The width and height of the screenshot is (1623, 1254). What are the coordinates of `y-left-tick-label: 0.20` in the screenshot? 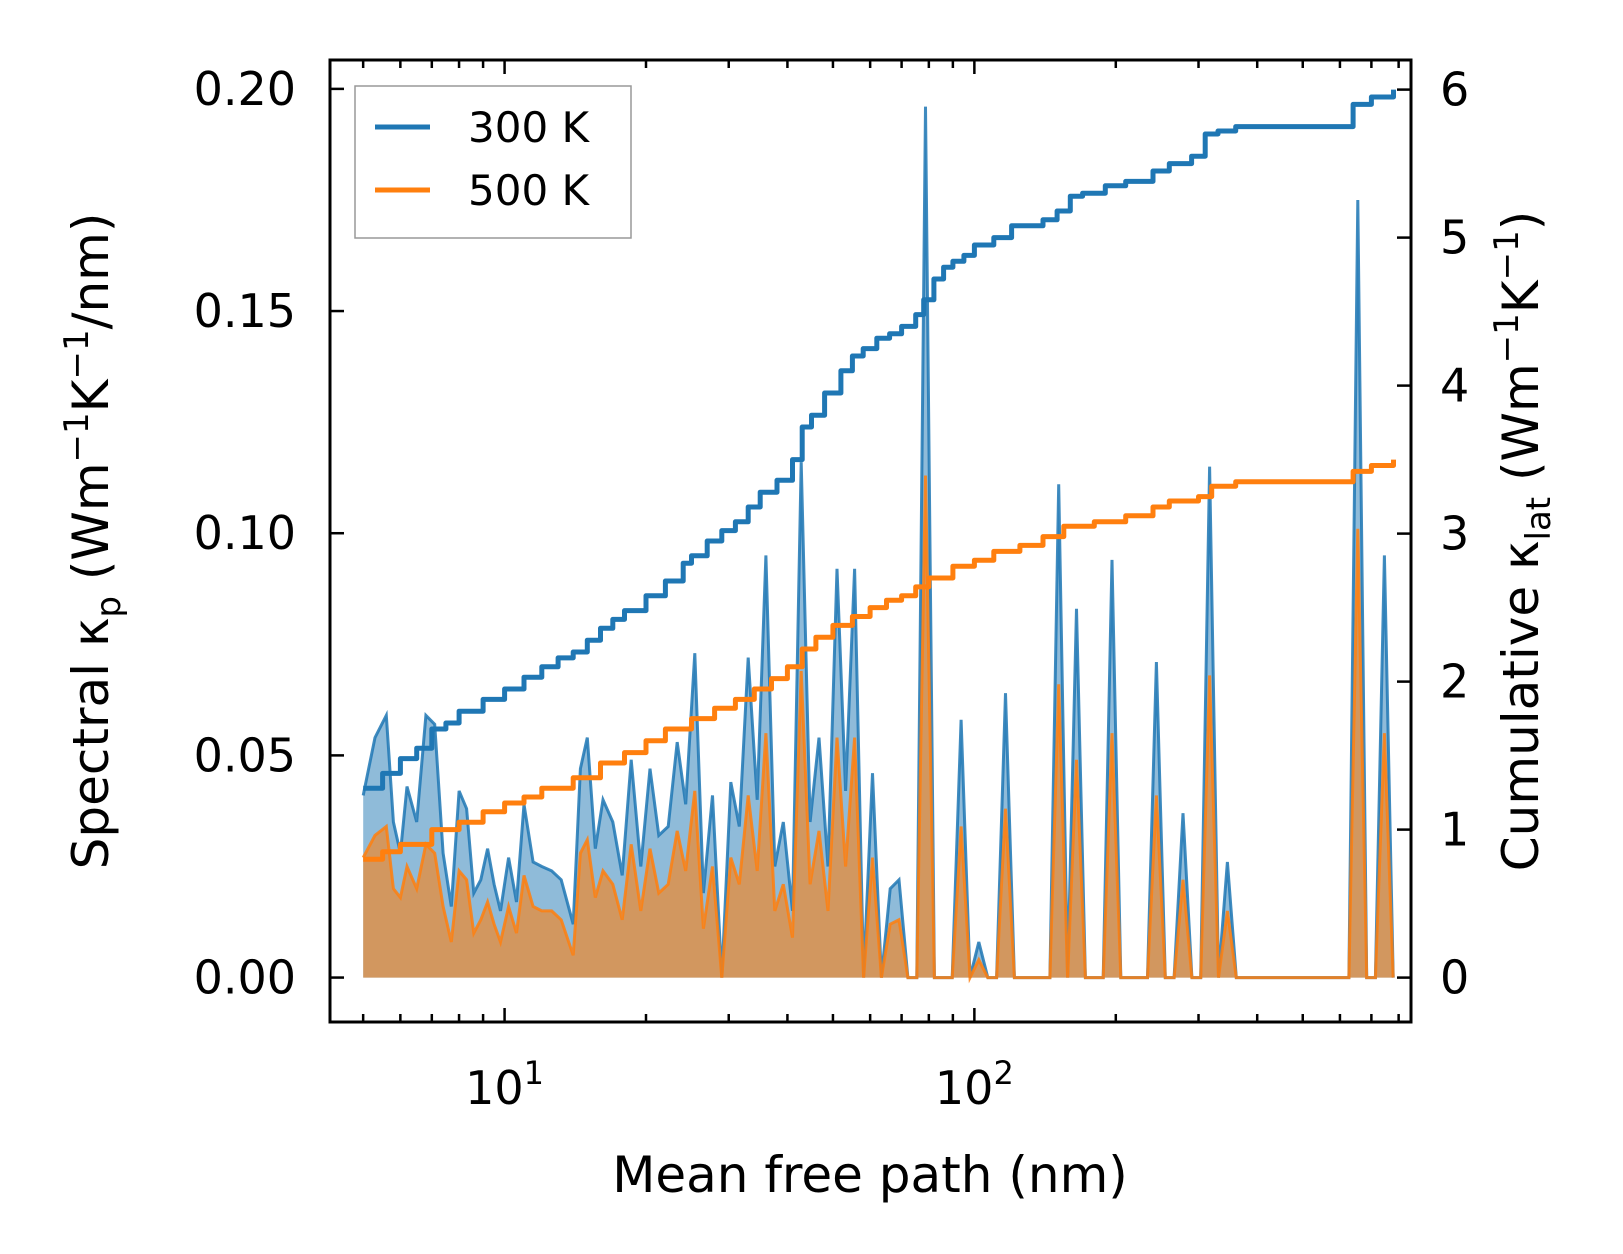 It's located at (245, 89).